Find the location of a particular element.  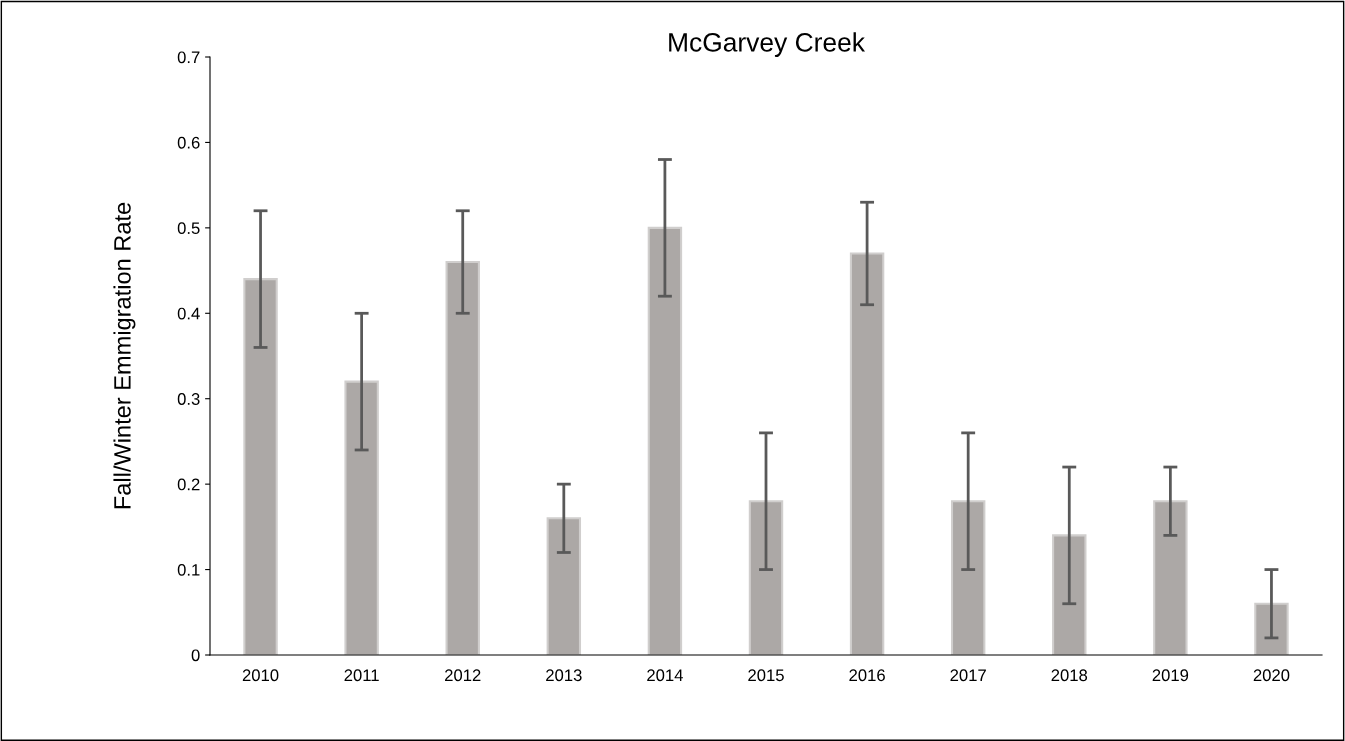

x-tick-label: 2012 is located at coordinates (463, 675).